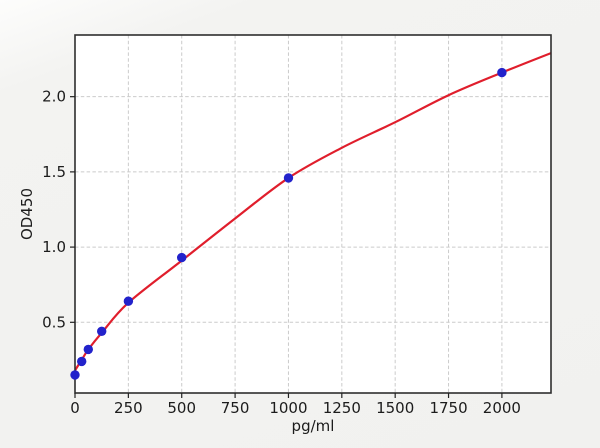 The height and width of the screenshot is (448, 600). I want to click on x-tick-label: 1250, so click(342, 408).